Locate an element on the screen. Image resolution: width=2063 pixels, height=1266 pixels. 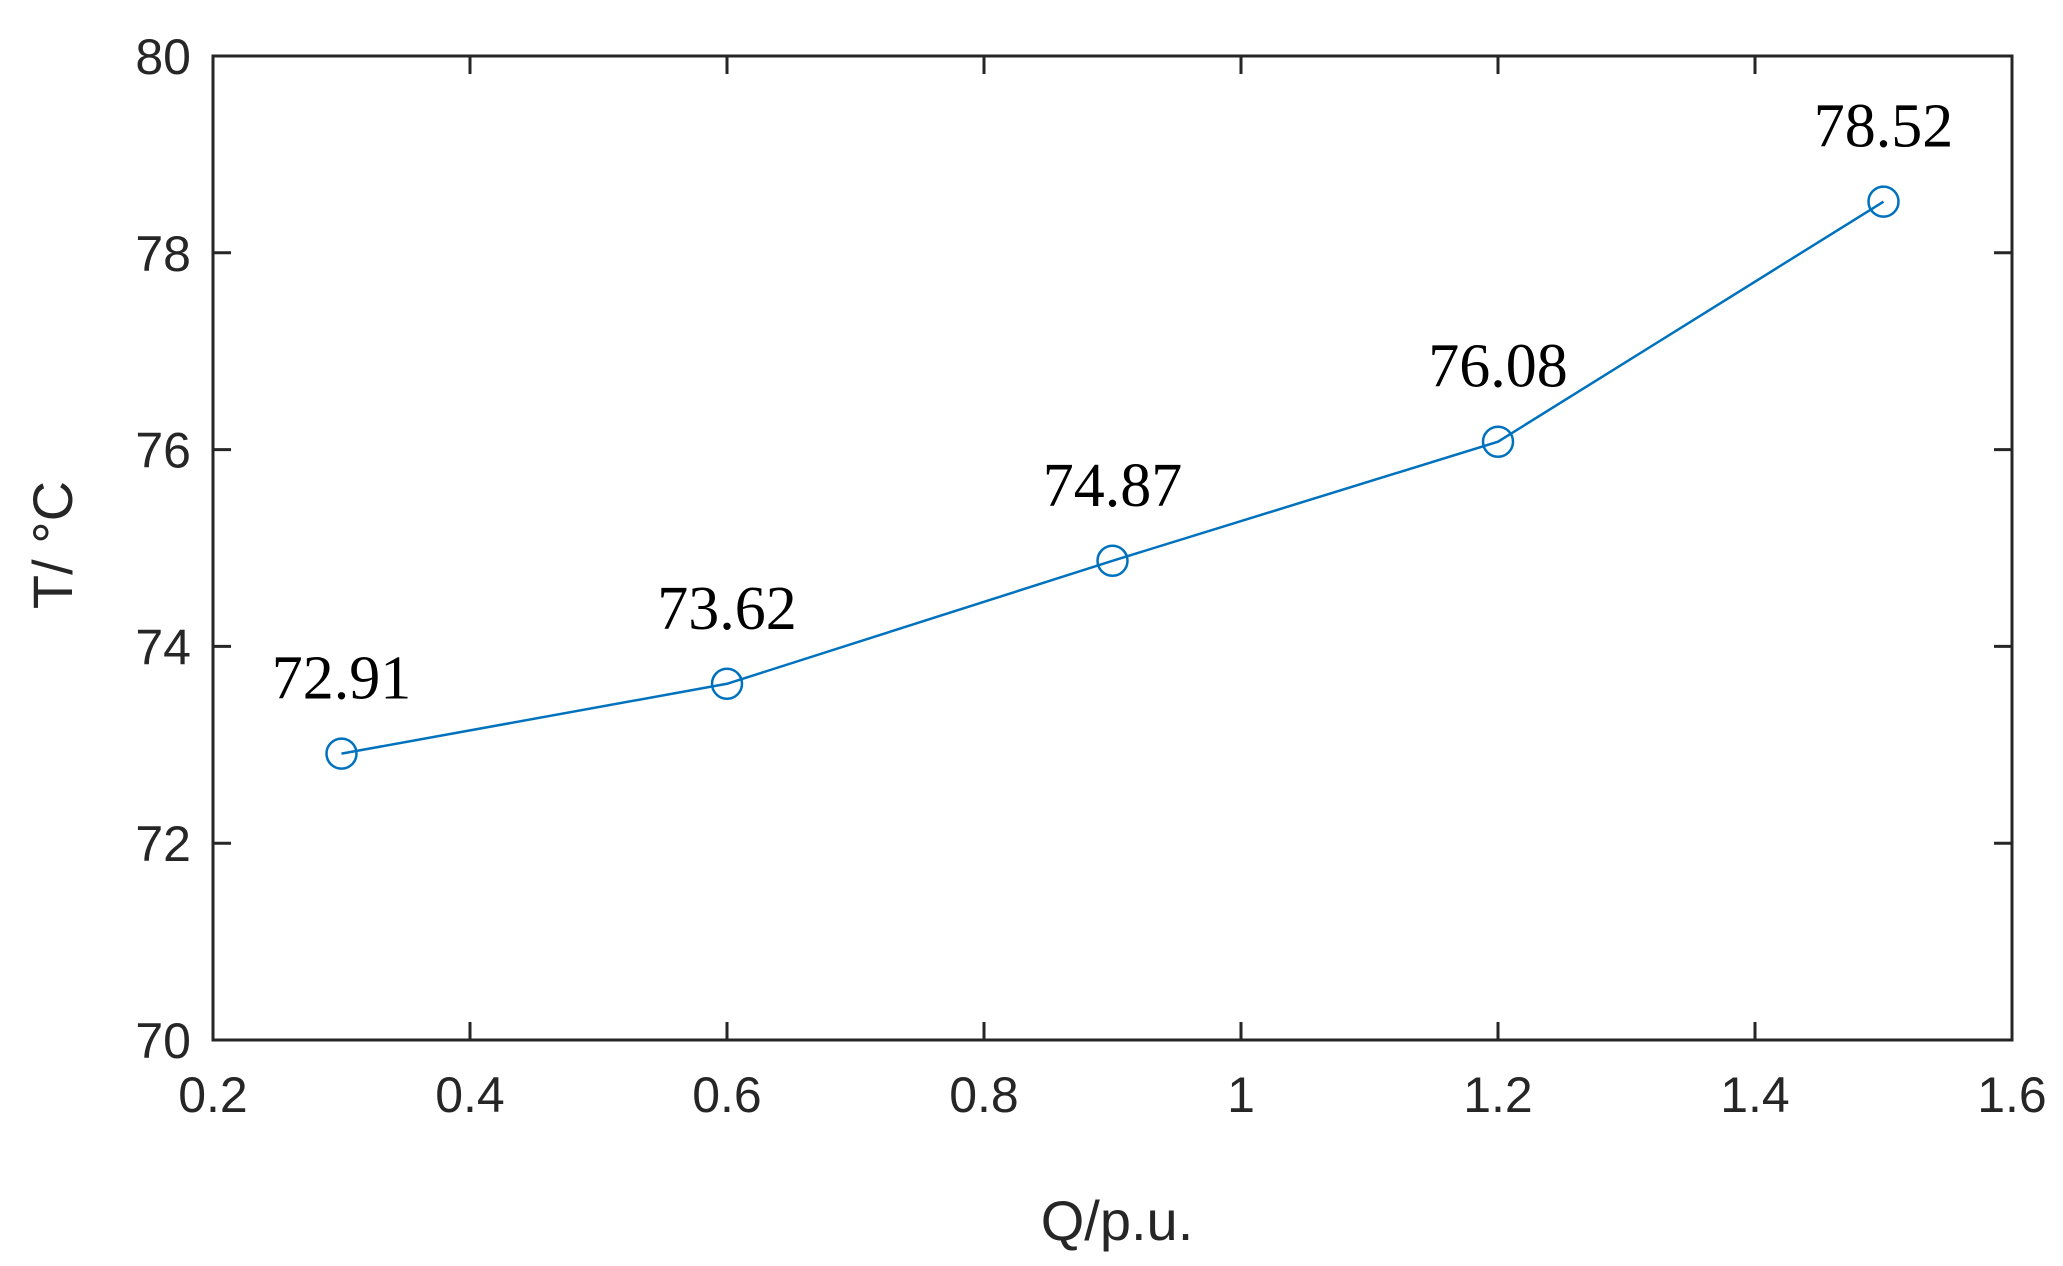
data-point-label: 78.52 is located at coordinates (1884, 127).